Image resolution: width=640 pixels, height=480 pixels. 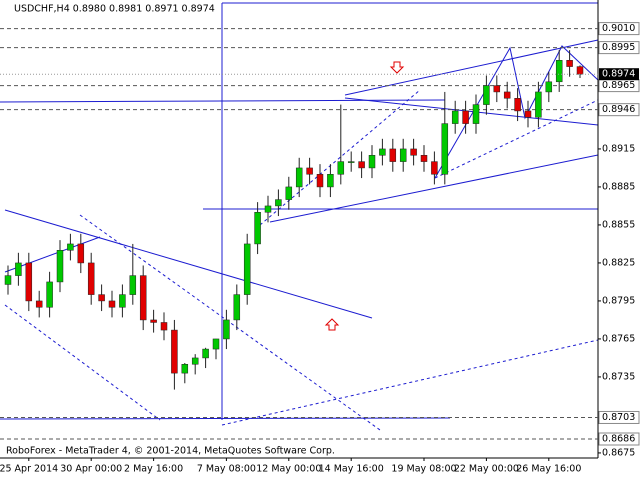 What do you see at coordinates (618, 376) in the screenshot?
I see `y-tick-label: 0.8735` at bounding box center [618, 376].